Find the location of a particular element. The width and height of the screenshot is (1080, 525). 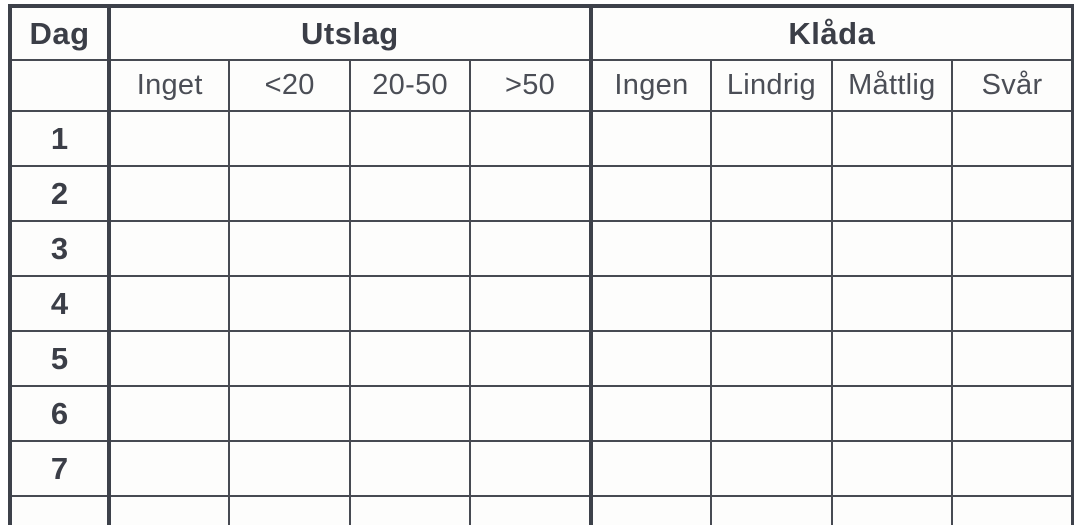

table-row-partial-clipped is located at coordinates (541, 510).